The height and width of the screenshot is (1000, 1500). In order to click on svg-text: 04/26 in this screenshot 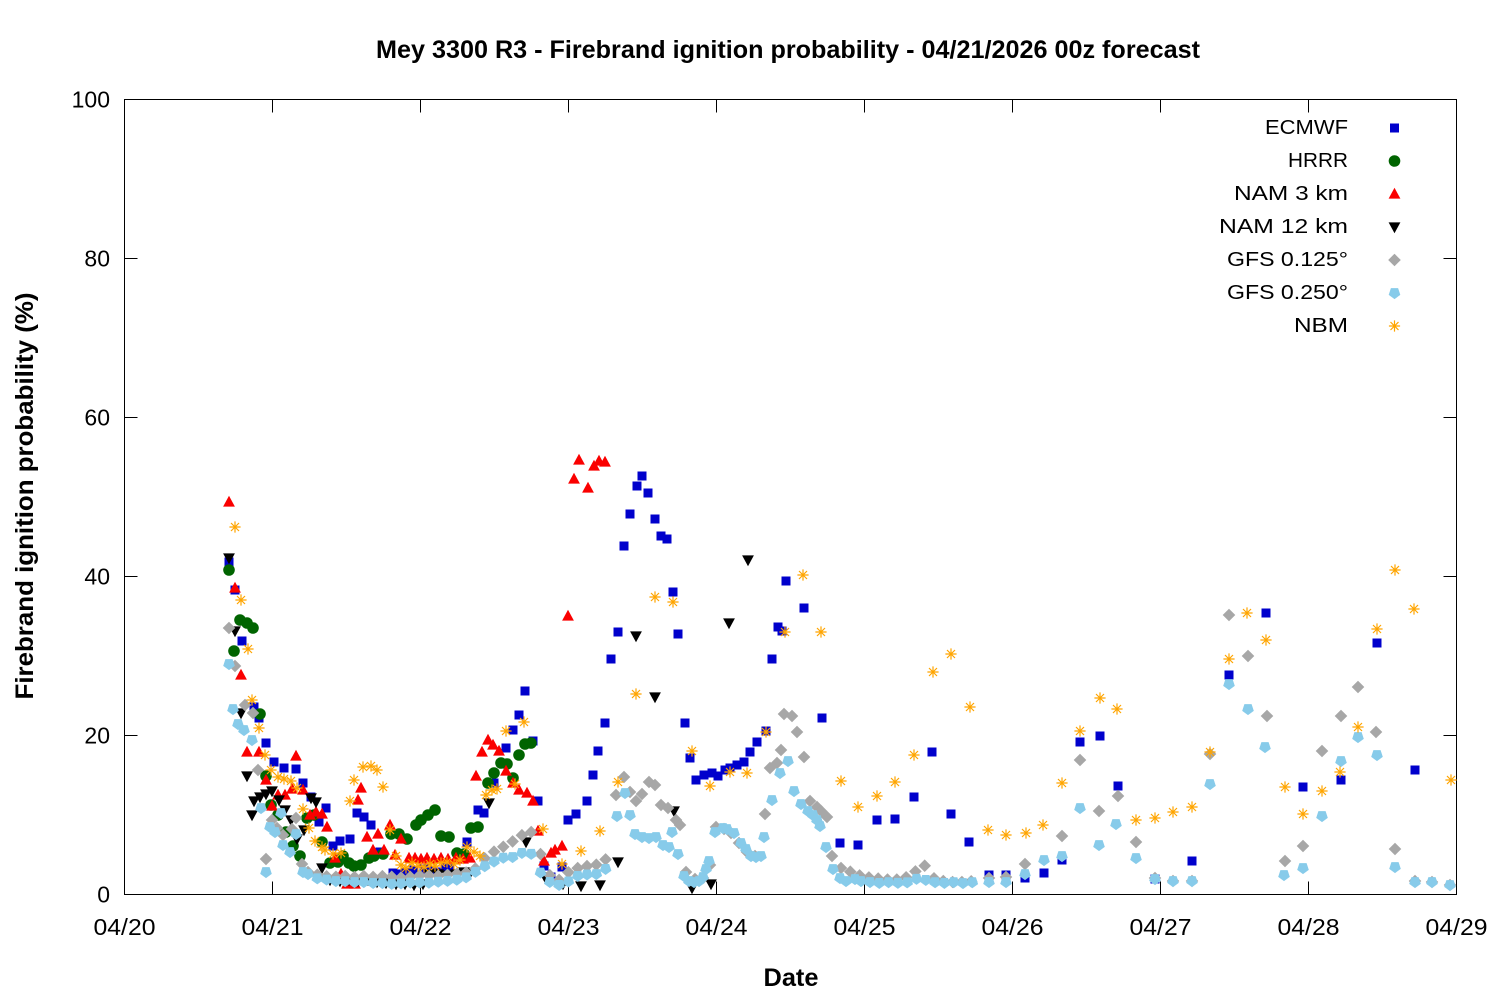, I will do `click(1013, 927)`.